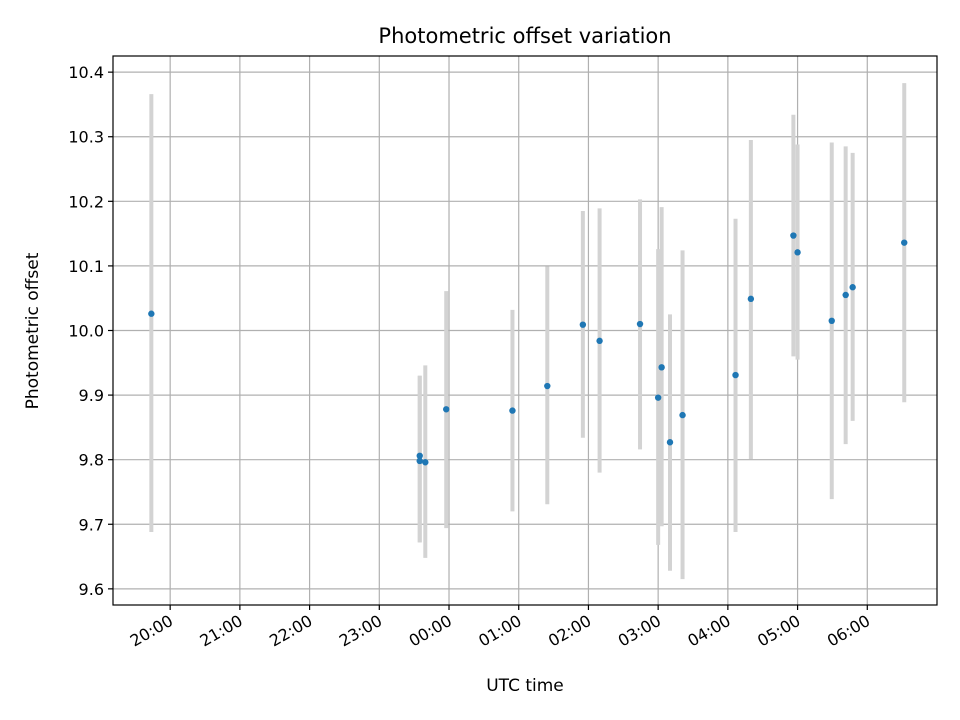  Describe the element at coordinates (91, 589) in the screenshot. I see `y-tick-label: 9.6` at that location.